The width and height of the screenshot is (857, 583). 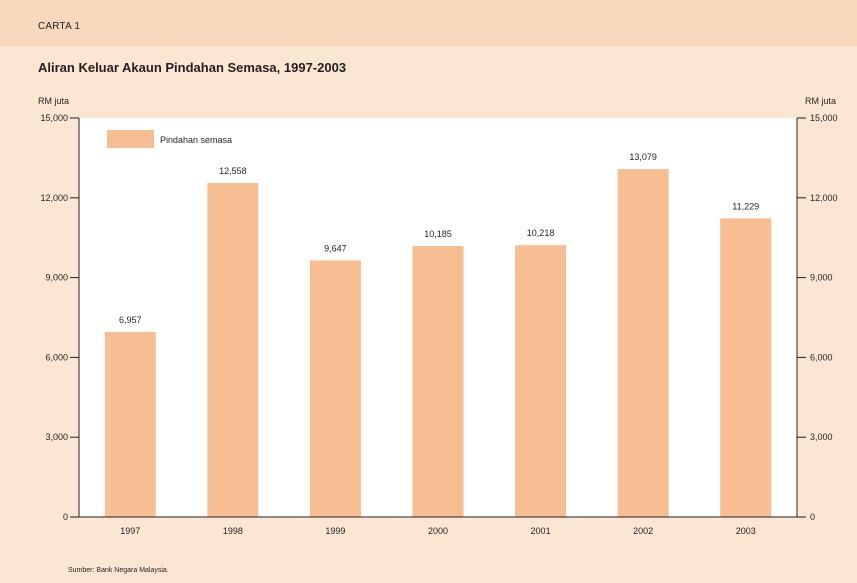 I want to click on y-tick-label-left: 15,000, so click(x=54, y=118).